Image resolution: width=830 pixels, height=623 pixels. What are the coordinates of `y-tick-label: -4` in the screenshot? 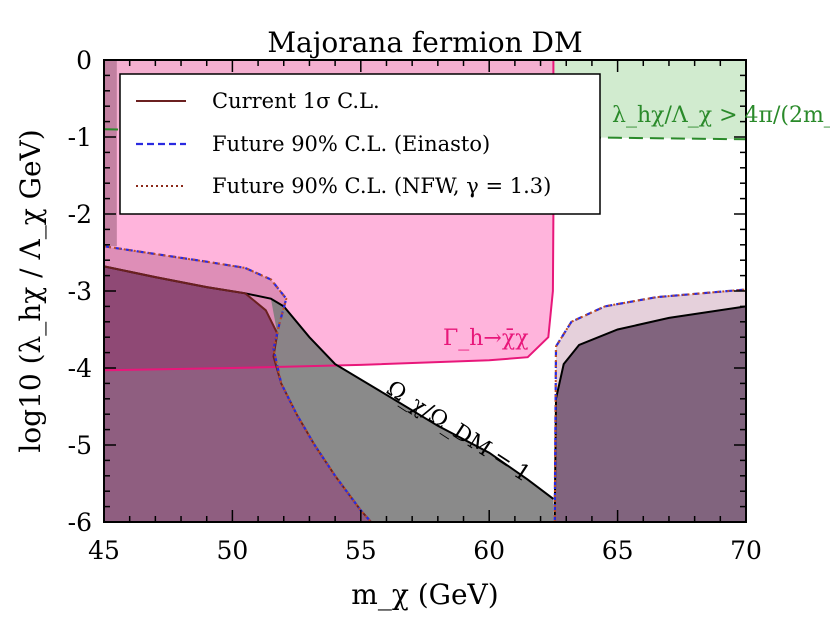 It's located at (80, 368).